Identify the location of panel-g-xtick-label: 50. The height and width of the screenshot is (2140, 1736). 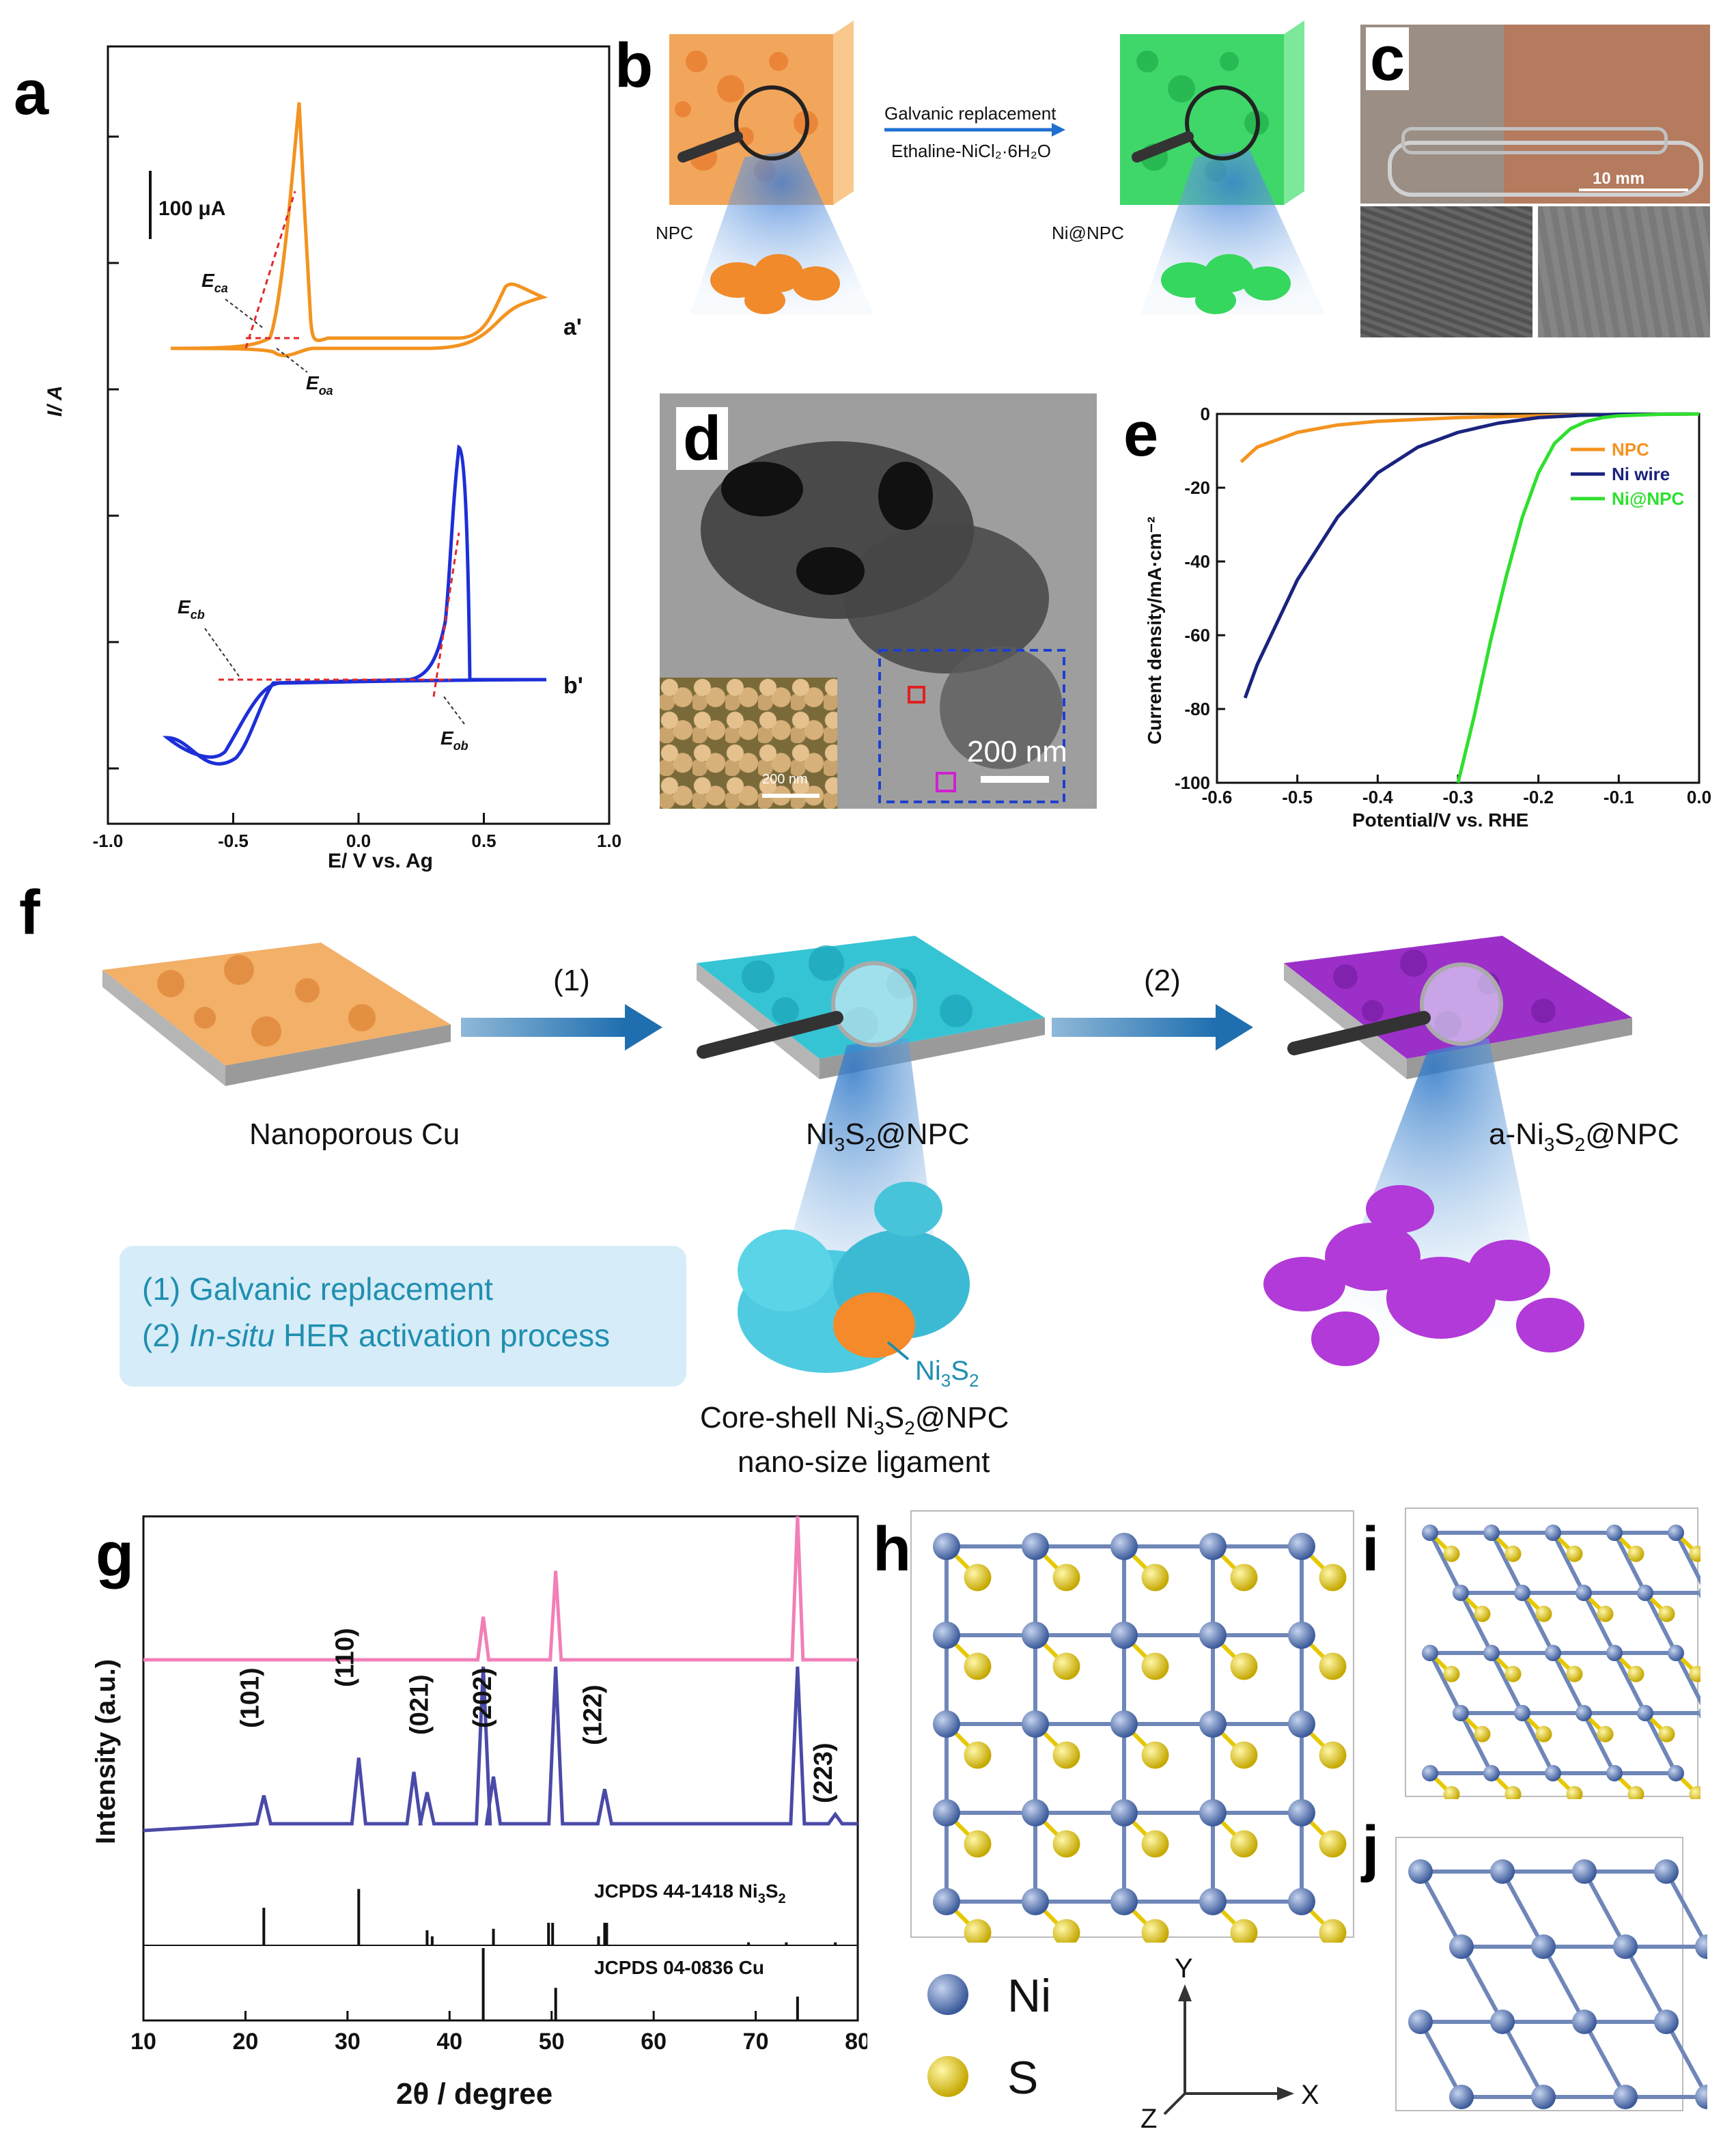
(552, 2042).